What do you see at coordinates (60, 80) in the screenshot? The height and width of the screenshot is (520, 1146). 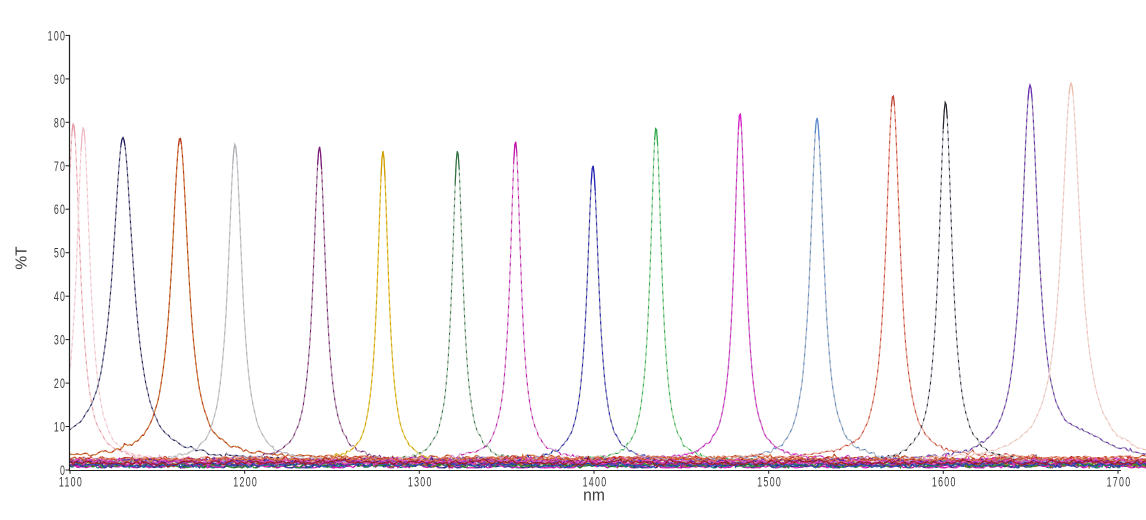 I see `svg-text: 90` at bounding box center [60, 80].